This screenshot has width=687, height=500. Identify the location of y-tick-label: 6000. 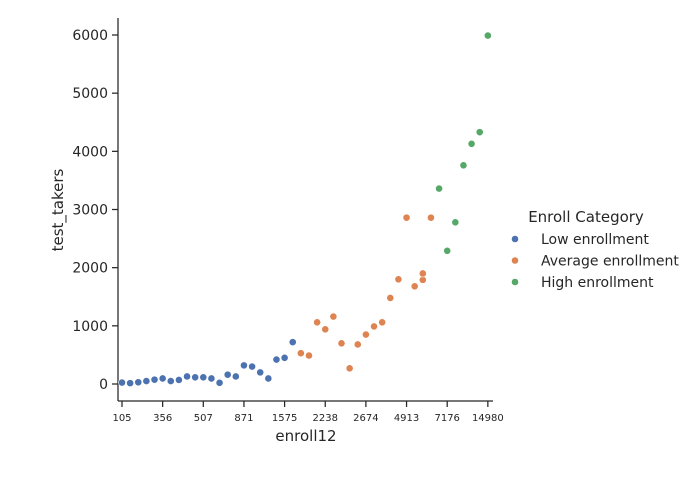
(90, 36).